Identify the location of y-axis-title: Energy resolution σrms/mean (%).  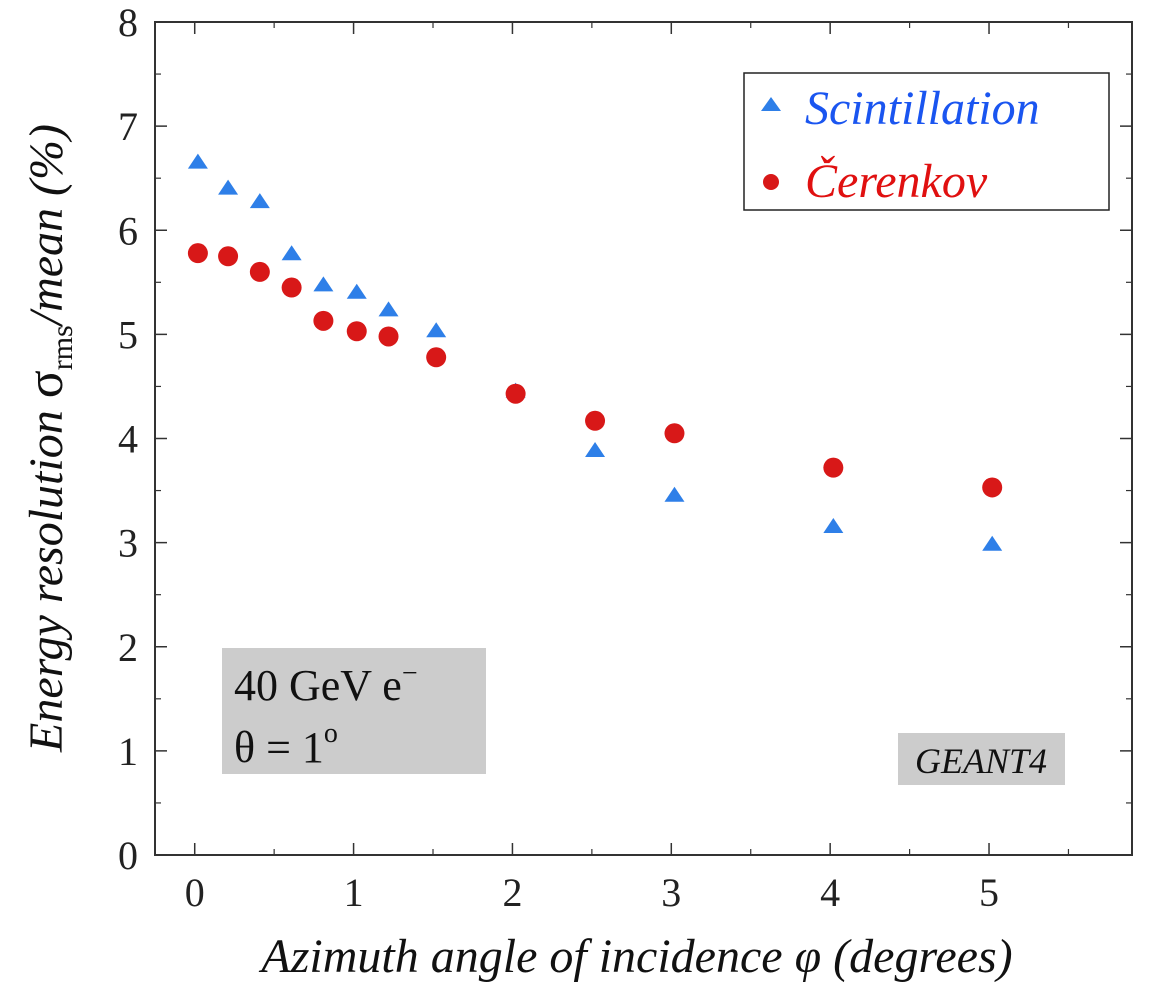
(48, 438).